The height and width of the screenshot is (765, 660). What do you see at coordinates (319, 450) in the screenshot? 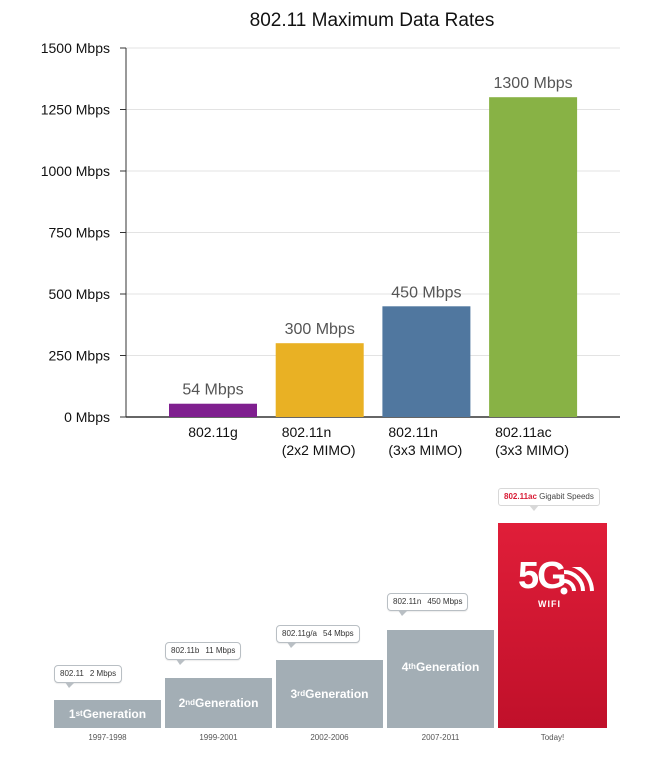
I see `x-category-label: (2x2 MIMO)` at bounding box center [319, 450].